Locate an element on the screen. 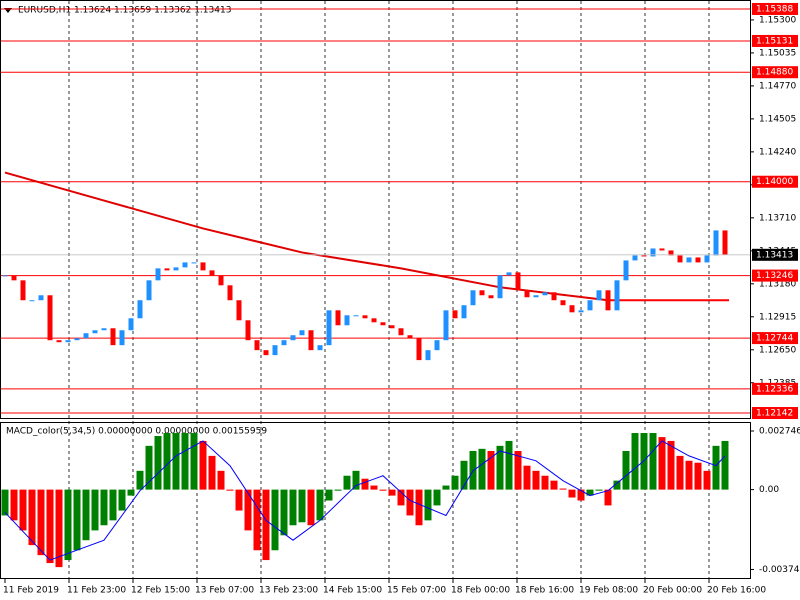 The height and width of the screenshot is (600, 800). level-label: 1.15131 is located at coordinates (774, 41).